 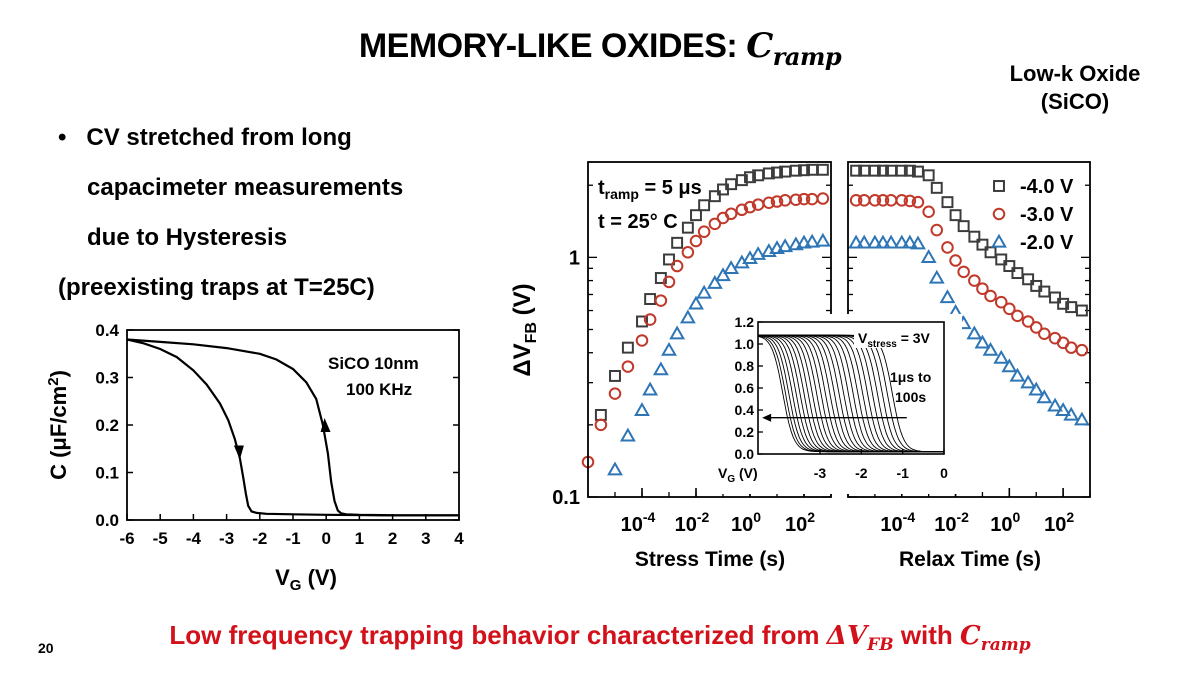 I want to click on inset-ytick-label: 1.0, so click(x=745, y=344).